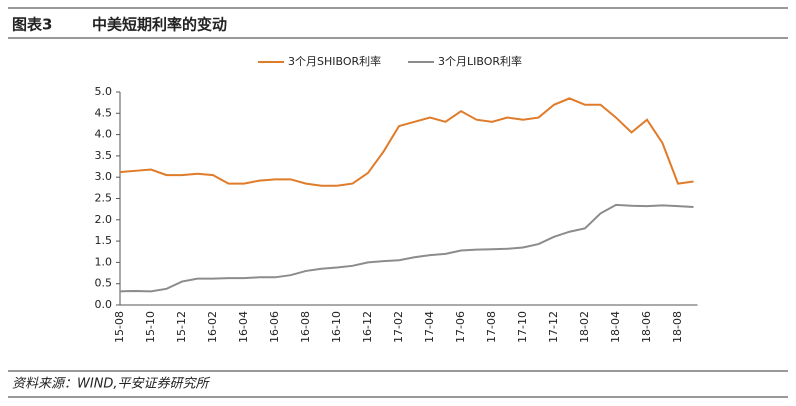  Describe the element at coordinates (584, 327) in the screenshot. I see `x-tick-label: 18-02` at that location.